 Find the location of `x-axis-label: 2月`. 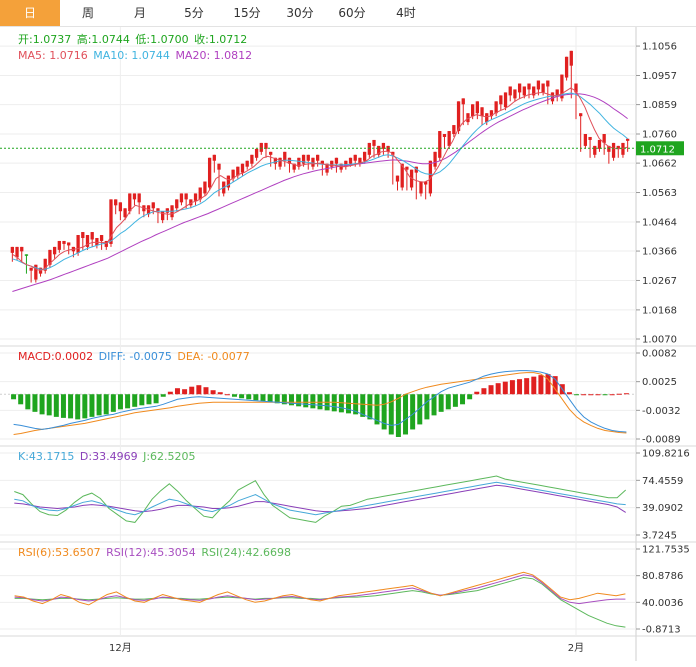

x-axis-label: 2月 is located at coordinates (576, 648).